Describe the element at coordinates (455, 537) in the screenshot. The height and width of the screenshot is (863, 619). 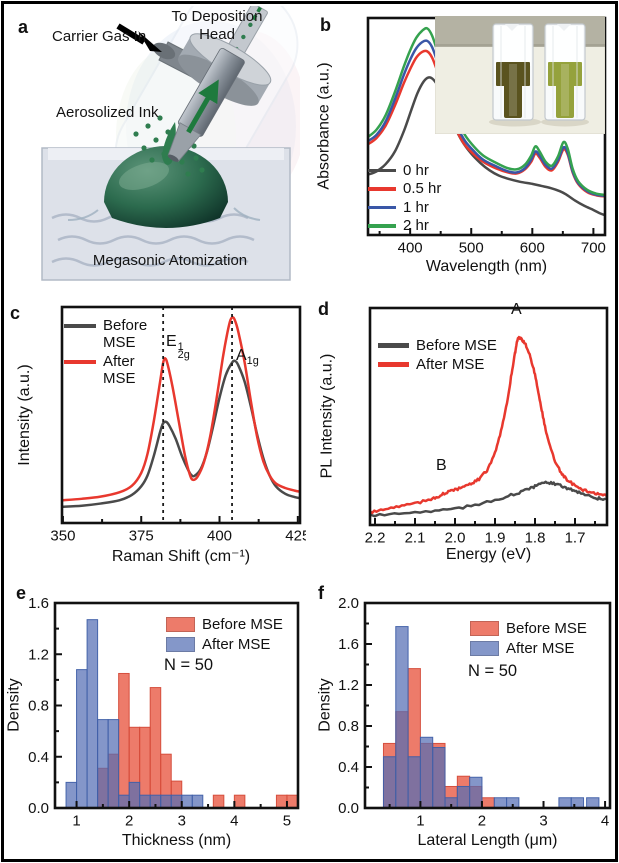
I see `x-tick-label: 2.0` at that location.